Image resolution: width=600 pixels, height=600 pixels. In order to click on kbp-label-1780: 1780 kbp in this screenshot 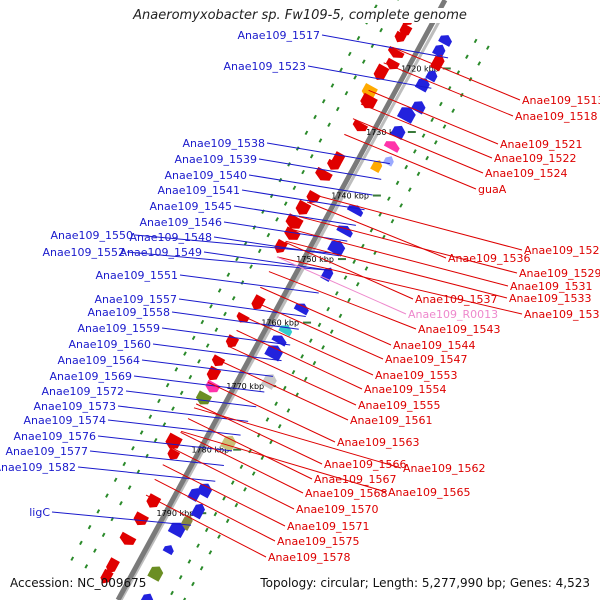, I will do `click(210, 450)`.